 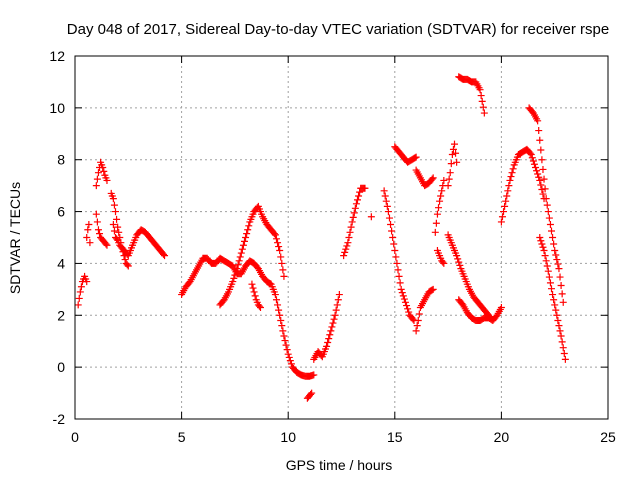 I want to click on y-tick-label: 8, so click(x=61, y=160).